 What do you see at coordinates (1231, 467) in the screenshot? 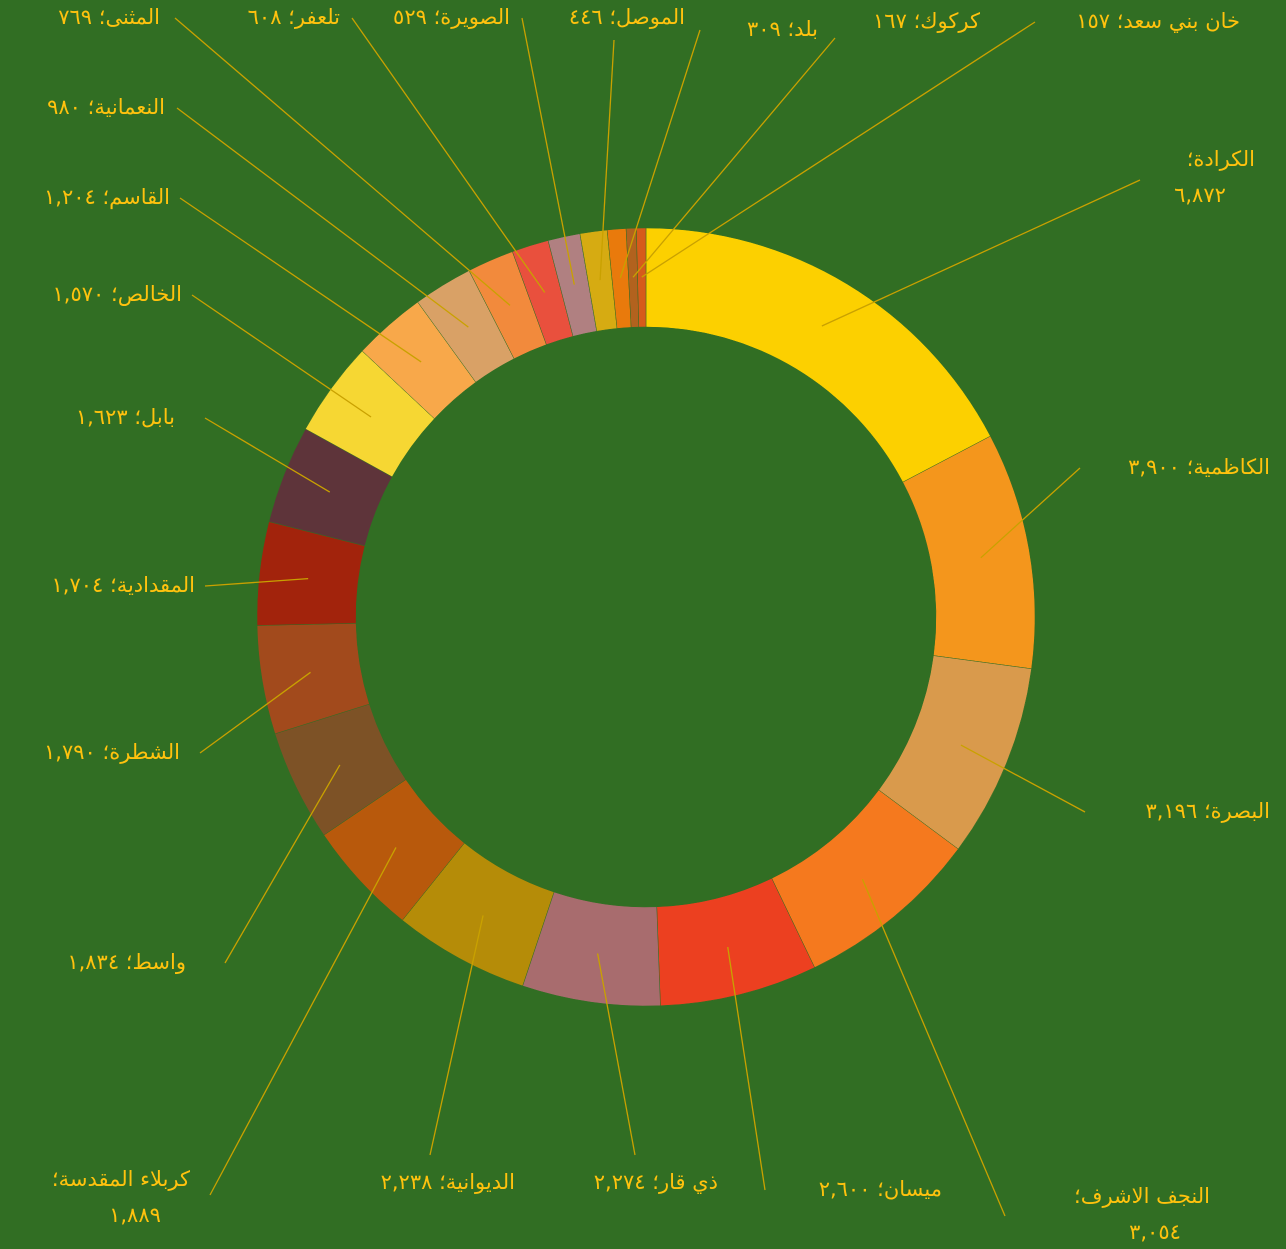
I see `category-label: الكاظمية` at bounding box center [1231, 467].